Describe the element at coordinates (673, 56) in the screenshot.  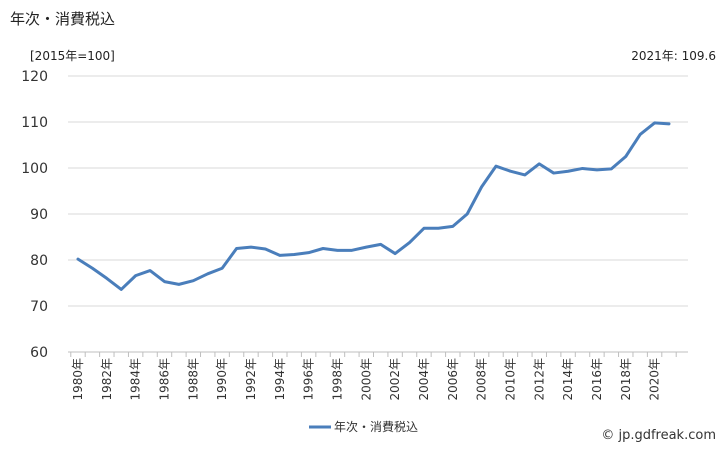
I see `latest-value-label: 2021年: 109.6` at that location.